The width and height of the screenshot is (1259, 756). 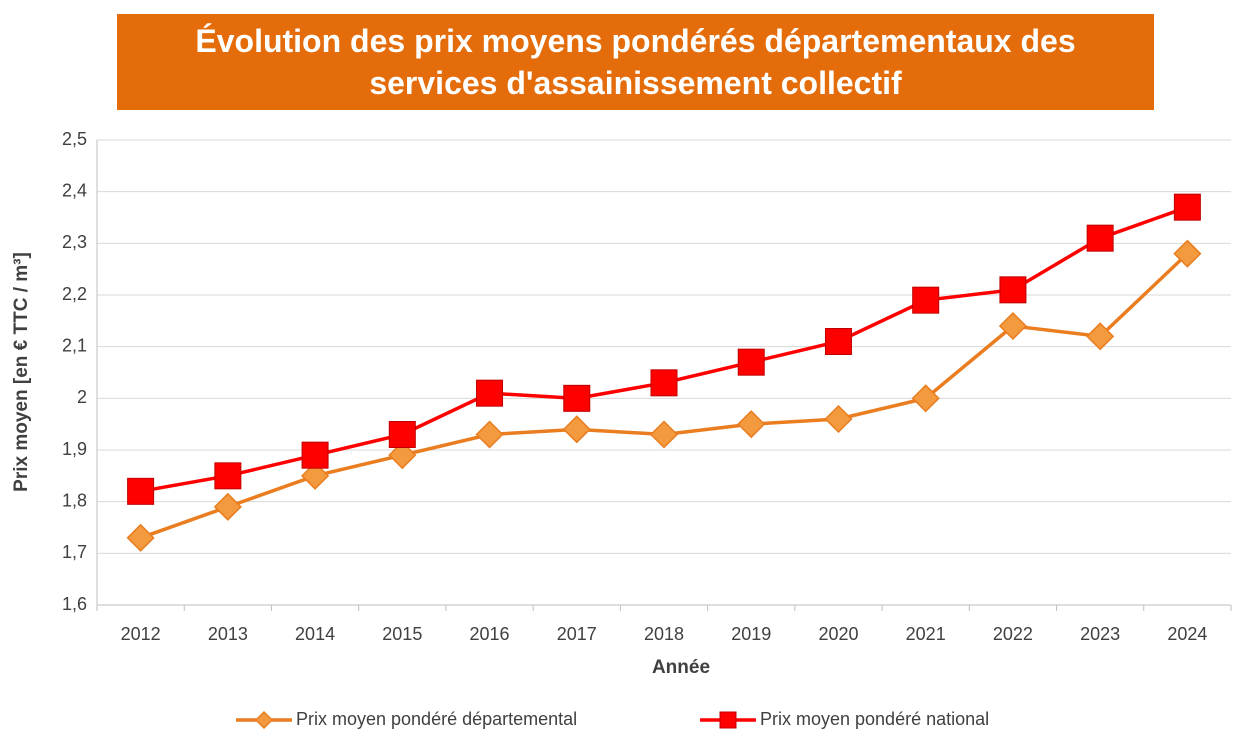 I want to click on y-tick-label: 2,4, so click(x=74, y=190).